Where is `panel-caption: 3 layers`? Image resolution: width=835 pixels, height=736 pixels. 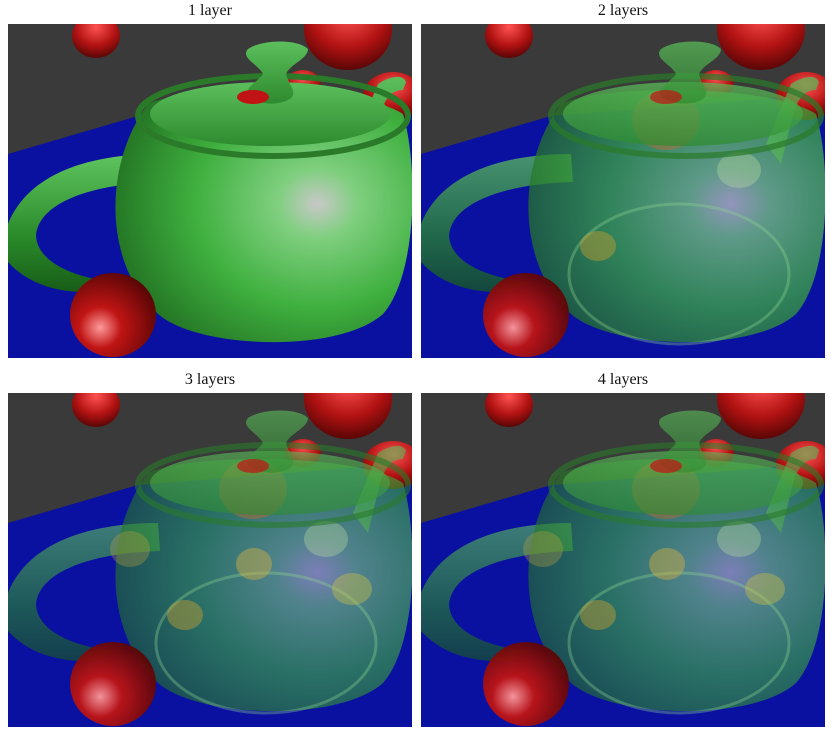 panel-caption: 3 layers is located at coordinates (210, 379).